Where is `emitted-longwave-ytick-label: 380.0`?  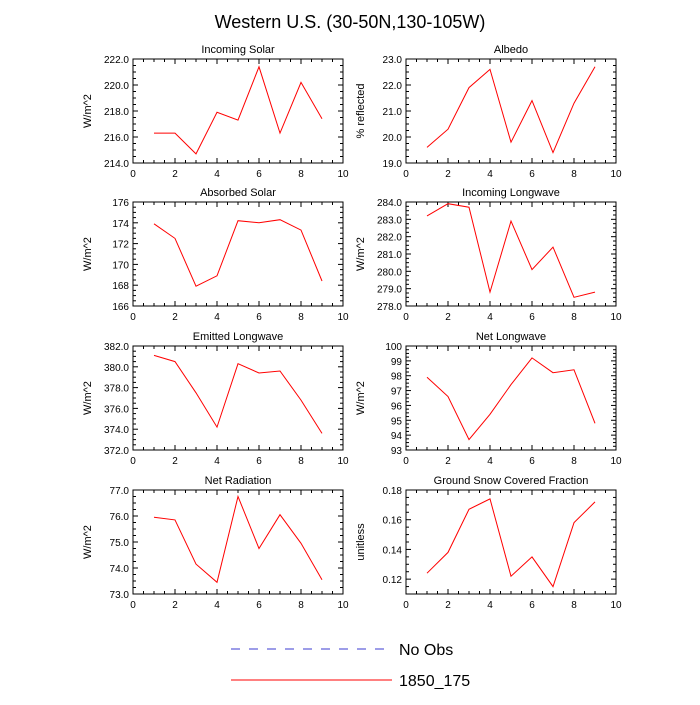 emitted-longwave-ytick-label: 380.0 is located at coordinates (116, 368).